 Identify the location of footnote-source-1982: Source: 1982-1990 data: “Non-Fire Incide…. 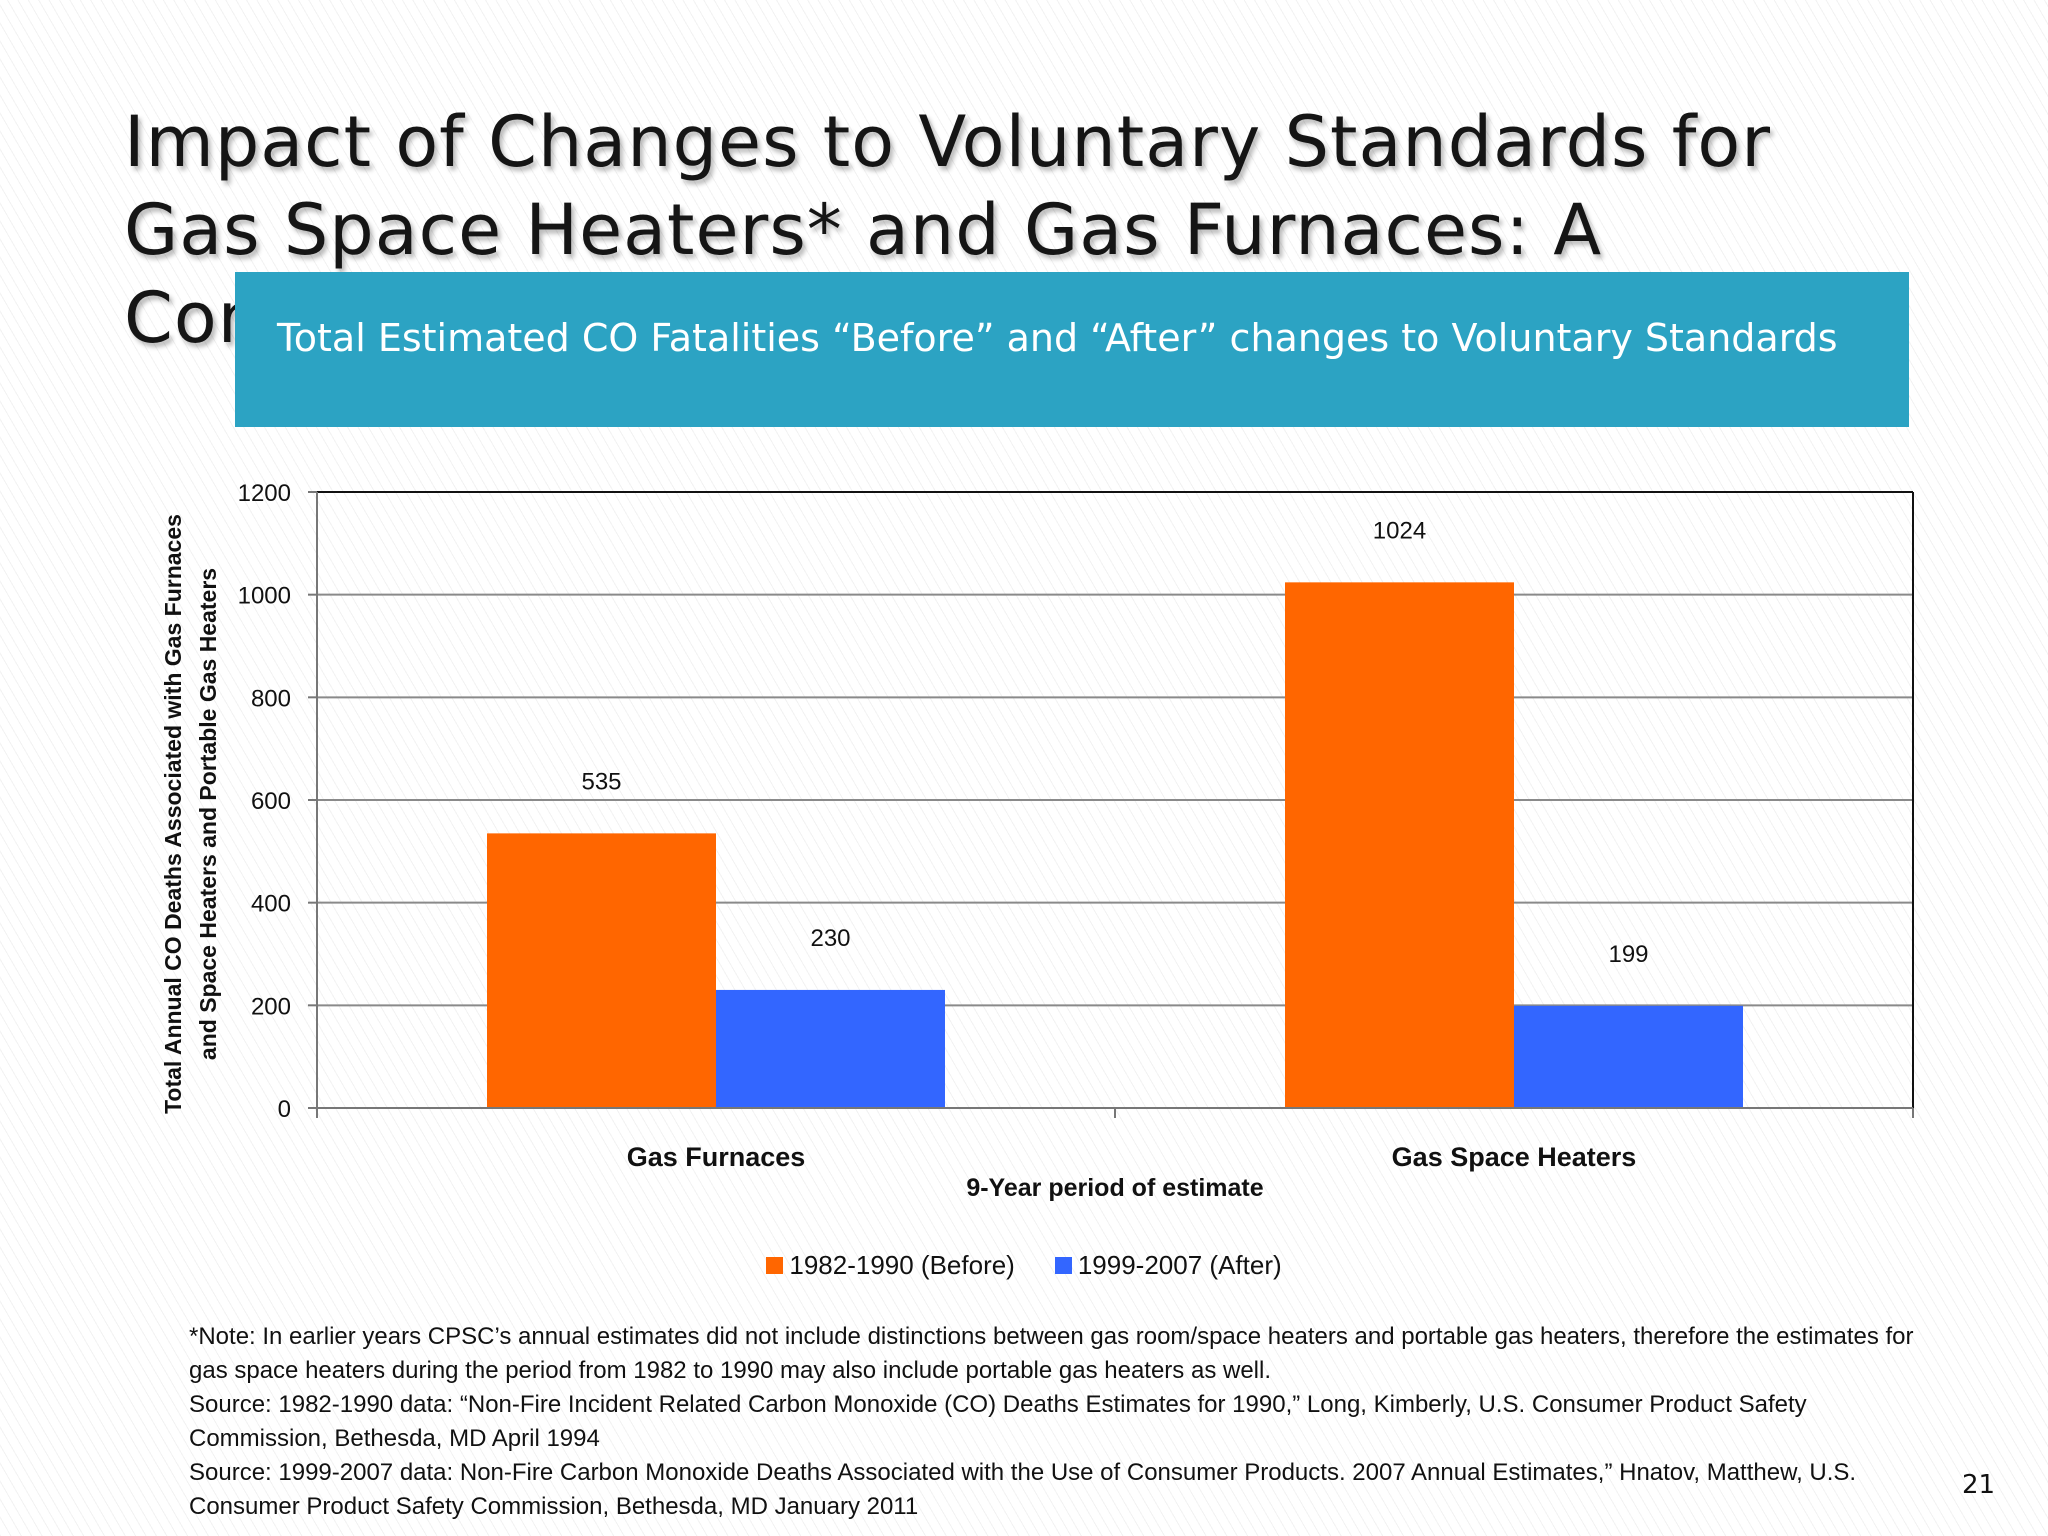
(998, 1421).